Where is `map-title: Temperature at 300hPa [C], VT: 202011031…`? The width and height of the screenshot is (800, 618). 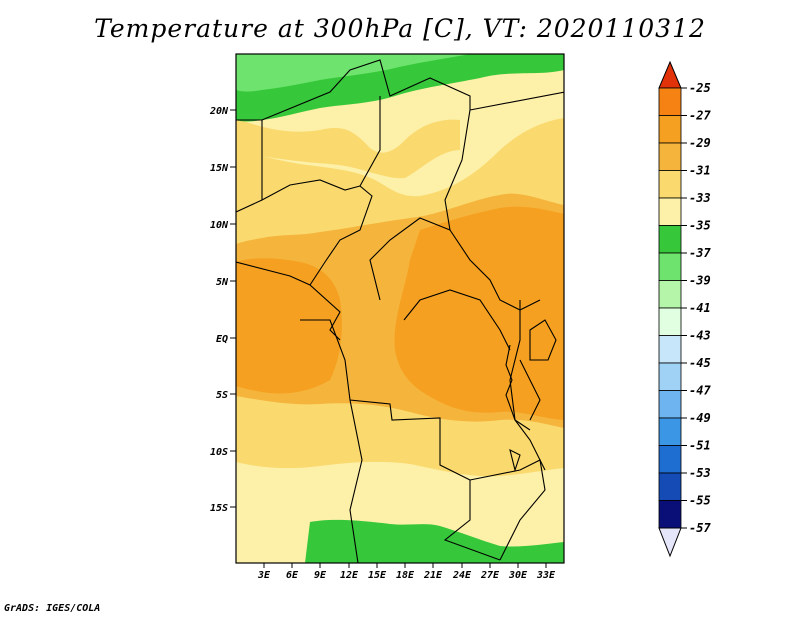
map-title: Temperature at 300hPa [C], VT: 202011031… is located at coordinates (400, 28).